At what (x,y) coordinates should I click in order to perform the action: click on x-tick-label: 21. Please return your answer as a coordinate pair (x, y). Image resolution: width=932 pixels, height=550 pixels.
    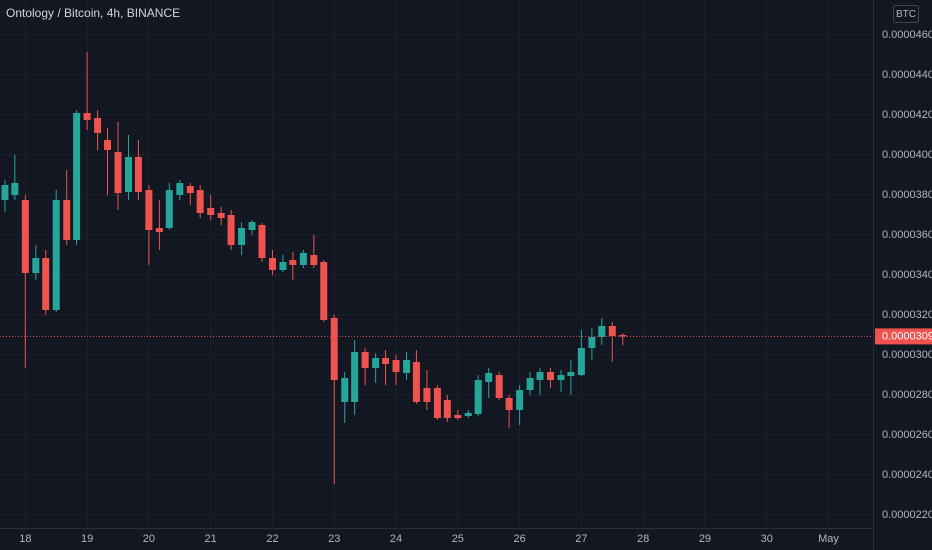
    Looking at the image, I should click on (211, 539).